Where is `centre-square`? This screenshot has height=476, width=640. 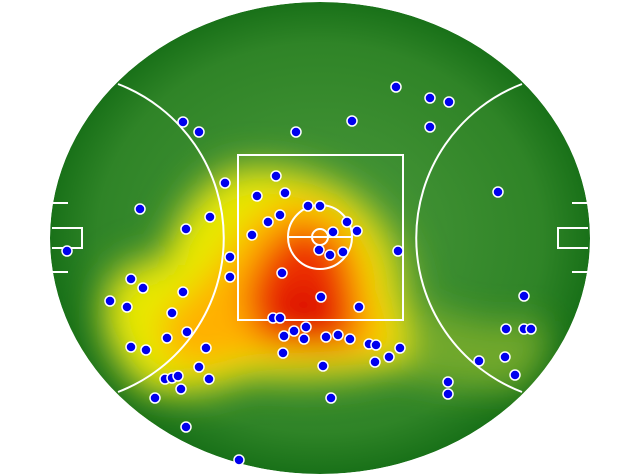
centre-square is located at coordinates (320, 237).